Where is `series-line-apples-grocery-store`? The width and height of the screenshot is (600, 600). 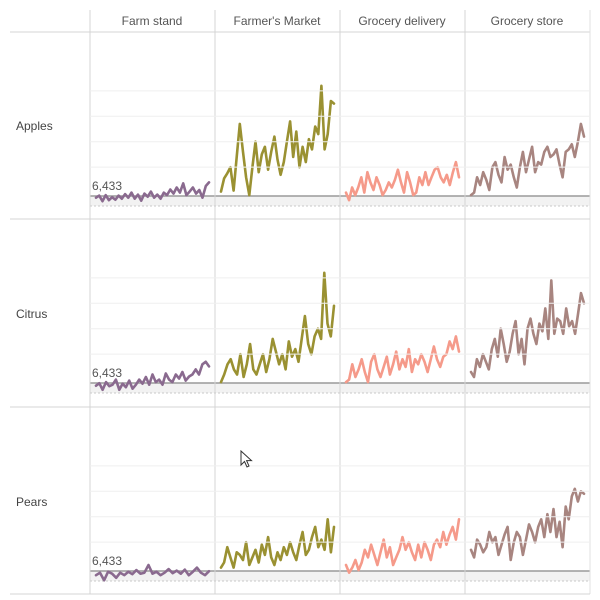
series-line-apples-grocery-store is located at coordinates (527, 159).